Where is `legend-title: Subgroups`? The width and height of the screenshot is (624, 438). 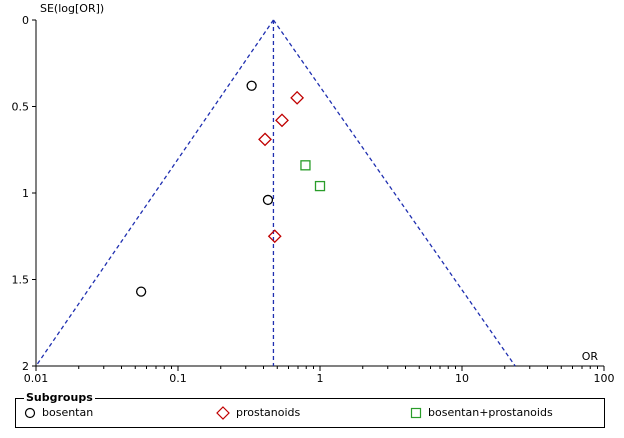 legend-title: Subgroups is located at coordinates (59, 398).